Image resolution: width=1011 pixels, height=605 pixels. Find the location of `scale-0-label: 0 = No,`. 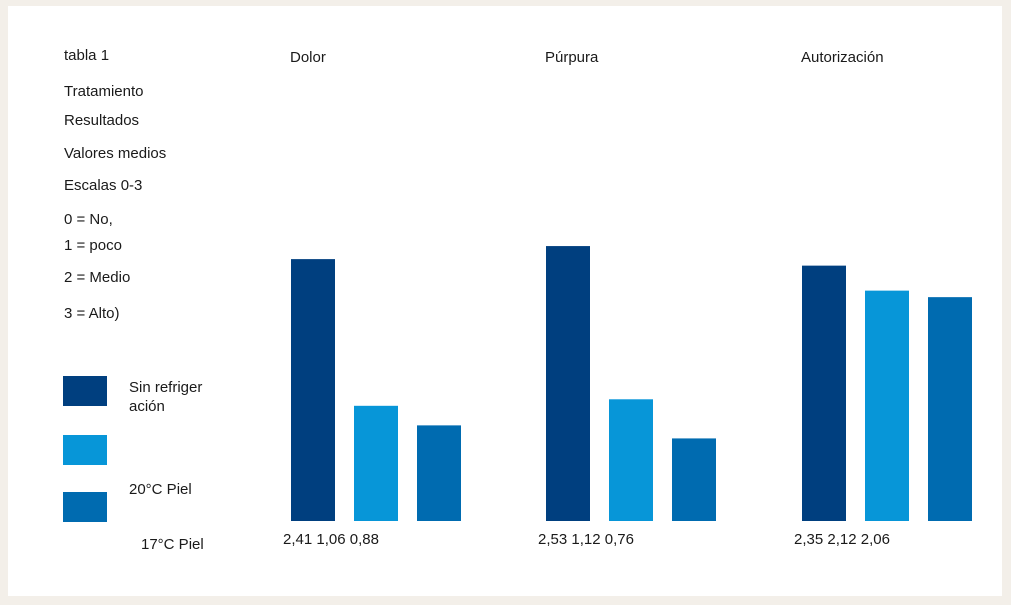

scale-0-label: 0 = No, is located at coordinates (88, 219).